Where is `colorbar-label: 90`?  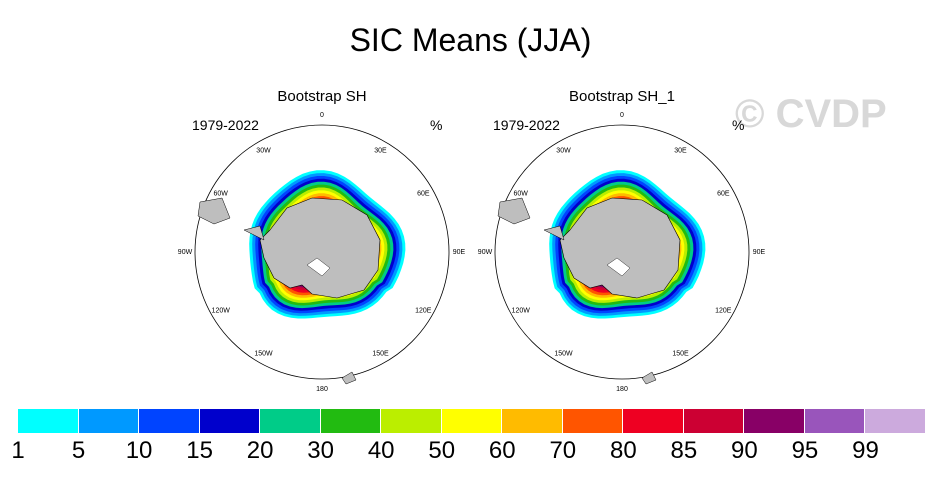
colorbar-label: 90 is located at coordinates (744, 450).